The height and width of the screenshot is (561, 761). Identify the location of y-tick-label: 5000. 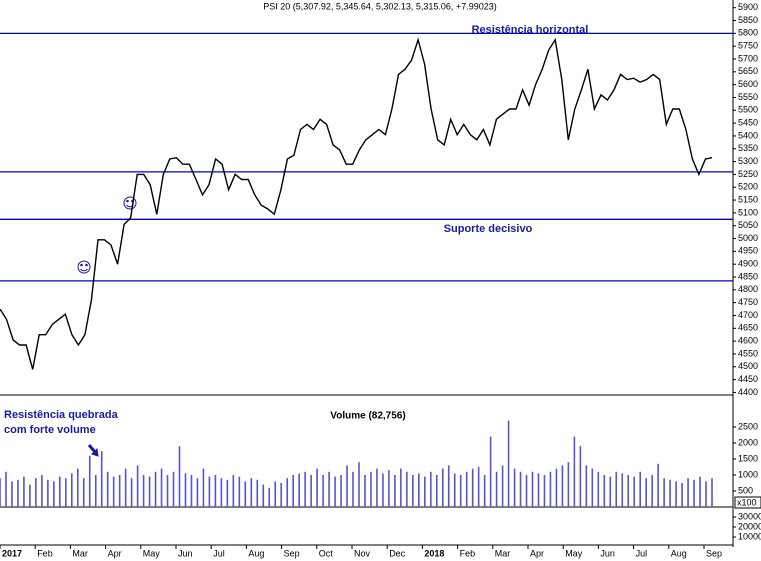
(748, 238).